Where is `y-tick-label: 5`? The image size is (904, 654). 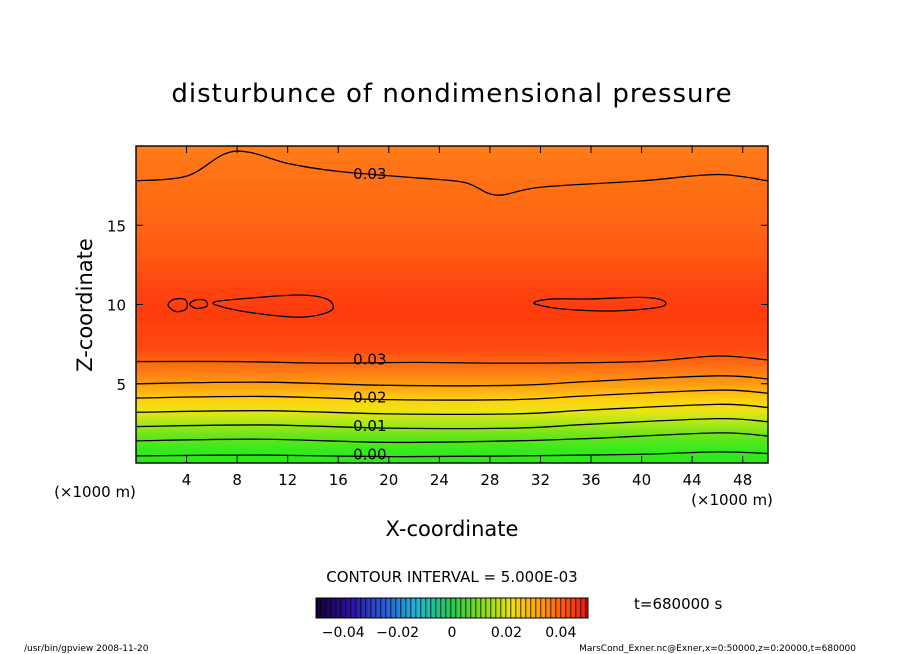 y-tick-label: 5 is located at coordinates (121, 385).